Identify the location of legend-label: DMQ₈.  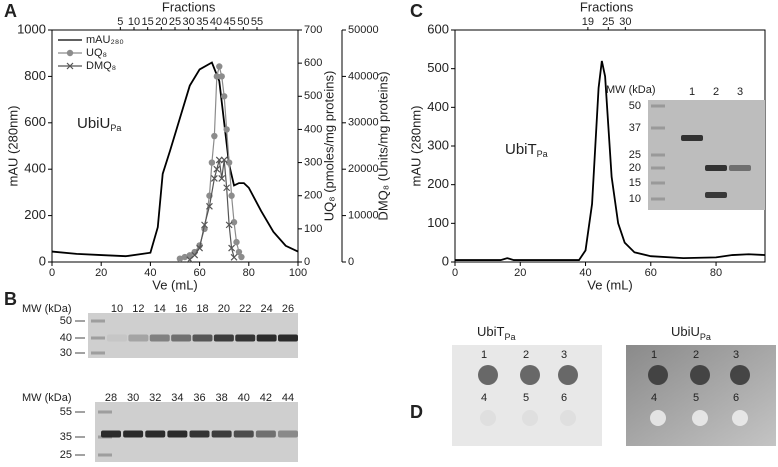
(101, 66).